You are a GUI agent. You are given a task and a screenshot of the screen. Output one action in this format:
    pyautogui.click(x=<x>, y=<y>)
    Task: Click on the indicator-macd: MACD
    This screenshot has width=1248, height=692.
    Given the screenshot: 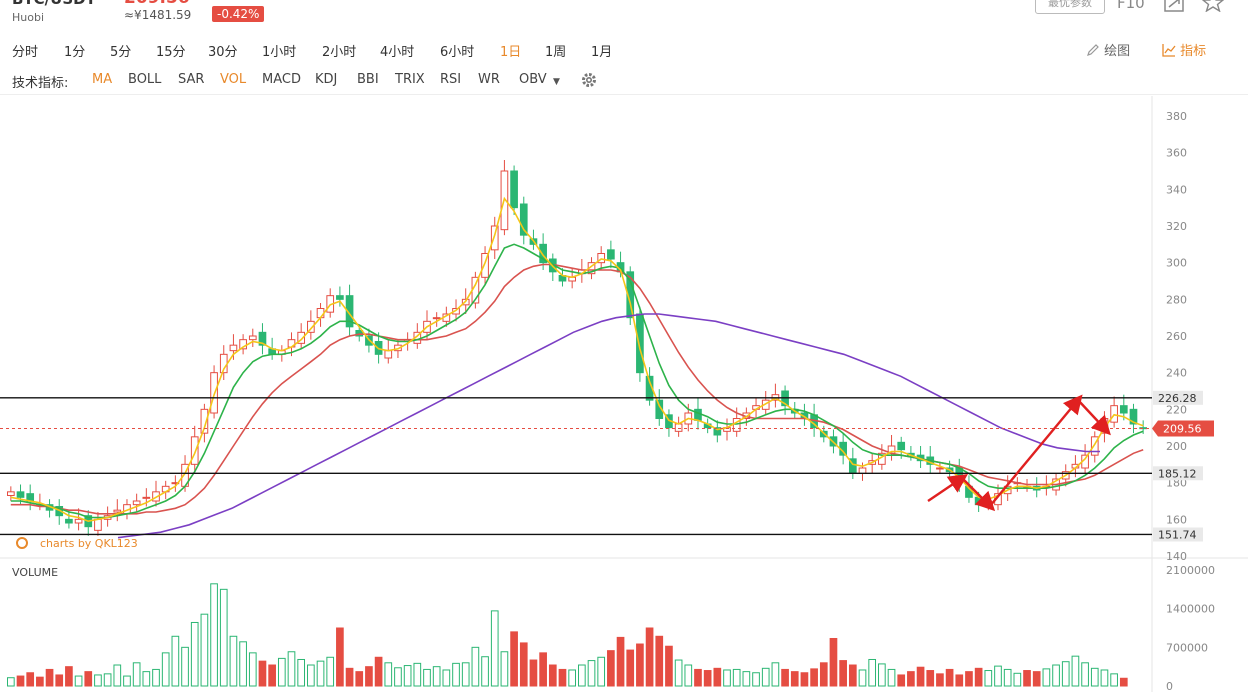 What is the action you would take?
    pyautogui.click(x=281, y=79)
    